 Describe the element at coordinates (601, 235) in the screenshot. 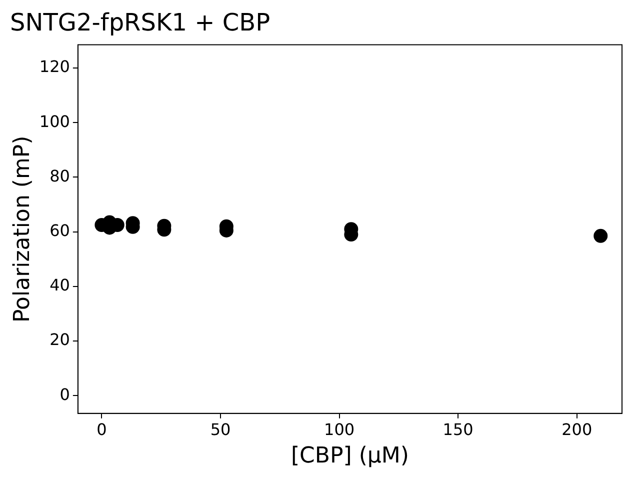

I see `point` at that location.